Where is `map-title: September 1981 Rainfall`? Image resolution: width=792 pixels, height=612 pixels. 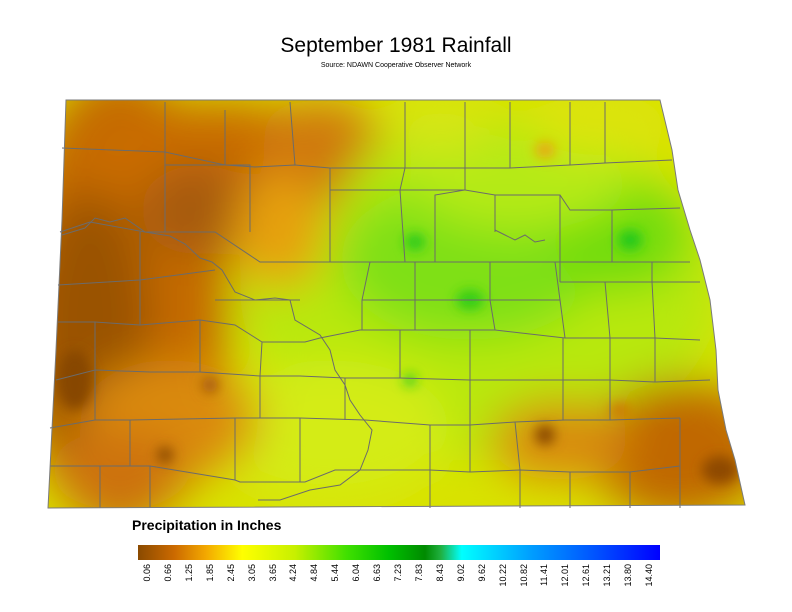
map-title: September 1981 Rainfall is located at coordinates (396, 45).